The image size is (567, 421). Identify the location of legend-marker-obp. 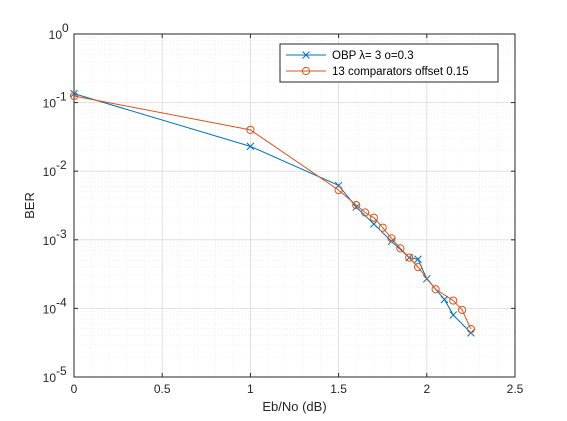
(306, 55).